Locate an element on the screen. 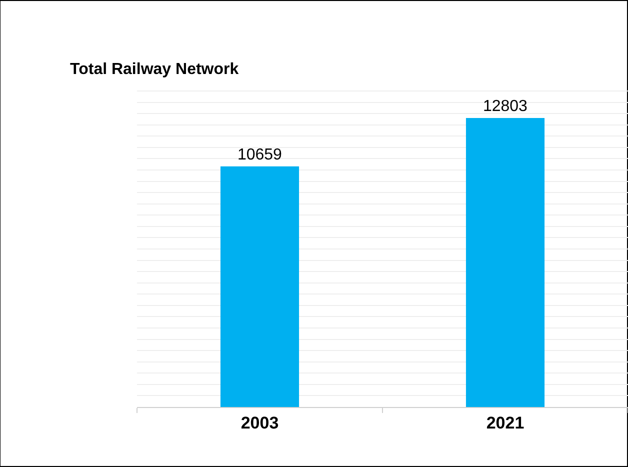 The width and height of the screenshot is (628, 467). x-tick-label: 2003 is located at coordinates (259, 422).